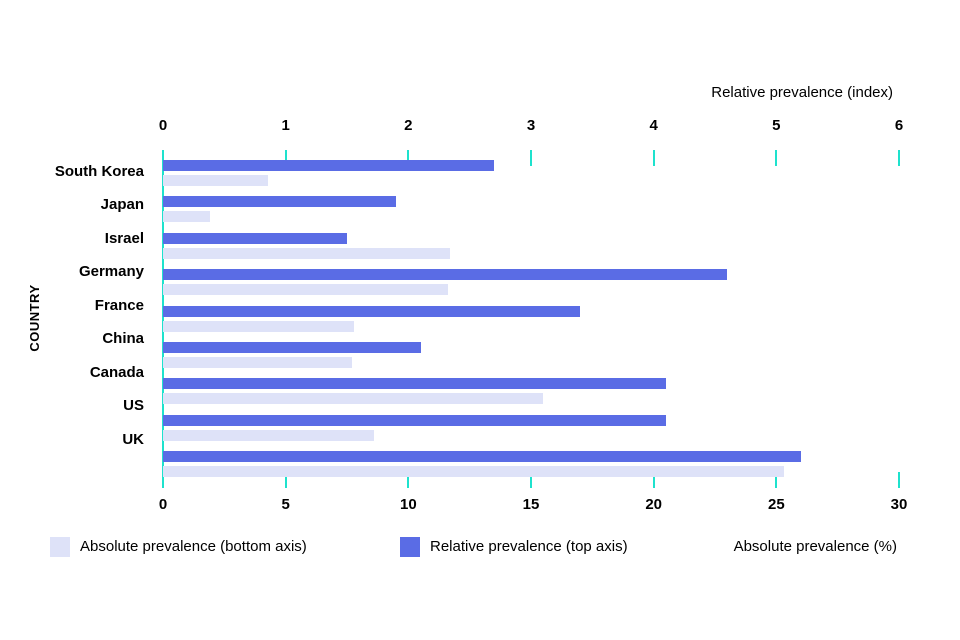  Describe the element at coordinates (133, 439) in the screenshot. I see `country-label: UK` at that location.